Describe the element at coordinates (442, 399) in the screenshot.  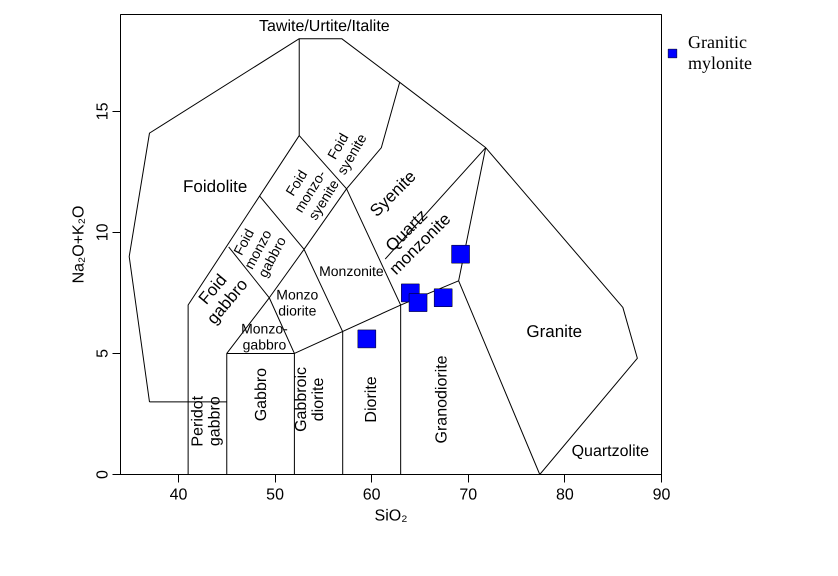
I see `annotation: Granodiorite` at that location.